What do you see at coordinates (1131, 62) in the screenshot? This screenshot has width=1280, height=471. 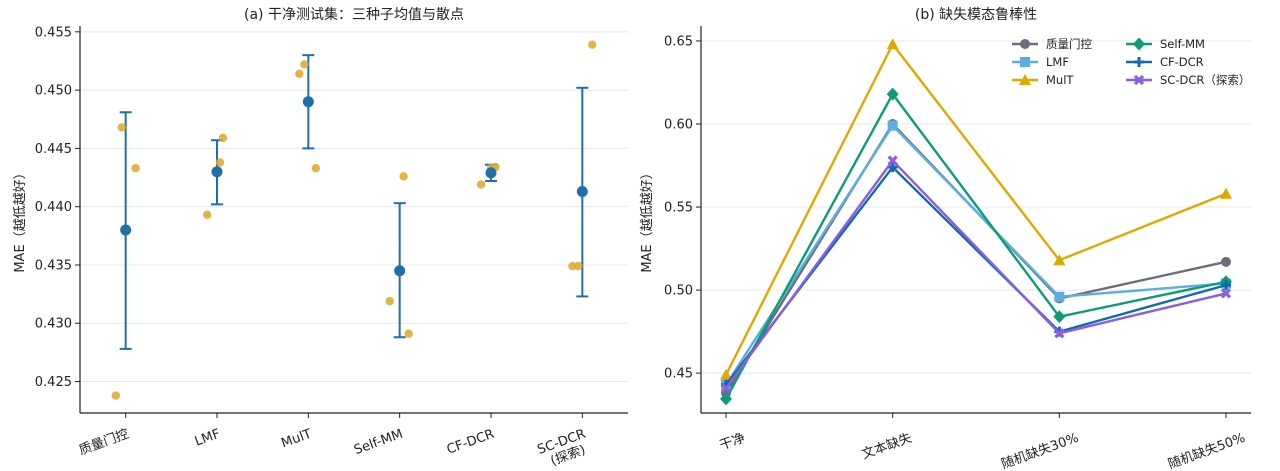 I see `chart-b-legend: 质量门控 LMF MulT Self-MM CF-DCR SC-DCR（探索）` at bounding box center [1131, 62].